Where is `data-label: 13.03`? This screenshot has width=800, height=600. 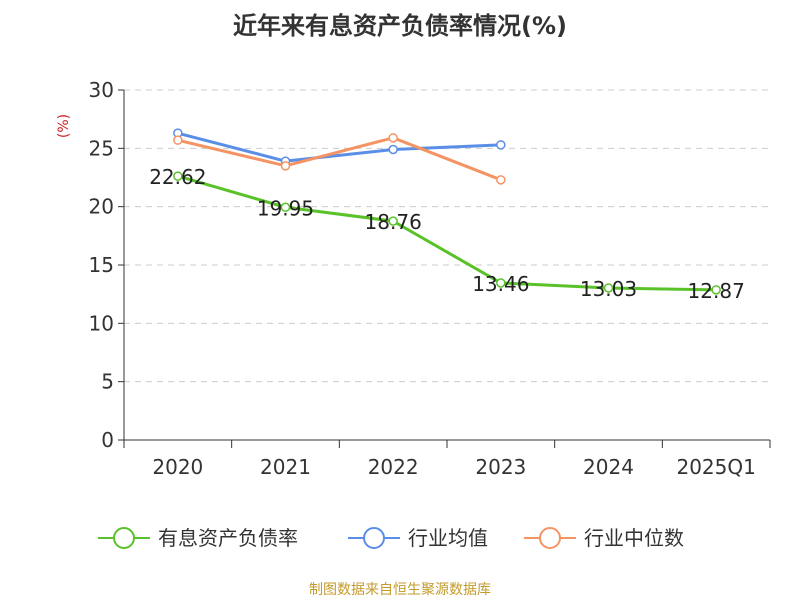 data-label: 13.03 is located at coordinates (608, 289).